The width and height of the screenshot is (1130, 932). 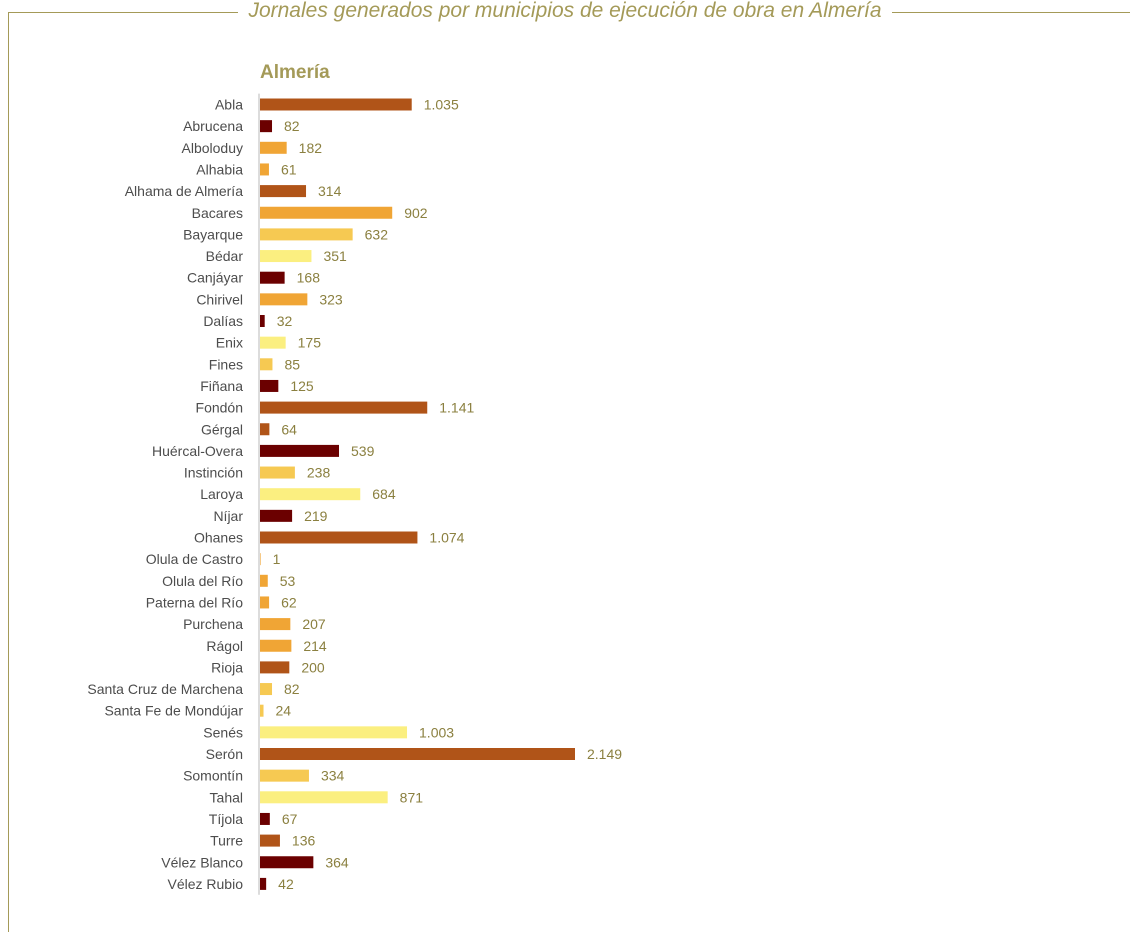 I want to click on category-label: Fiñana, so click(x=221, y=386).